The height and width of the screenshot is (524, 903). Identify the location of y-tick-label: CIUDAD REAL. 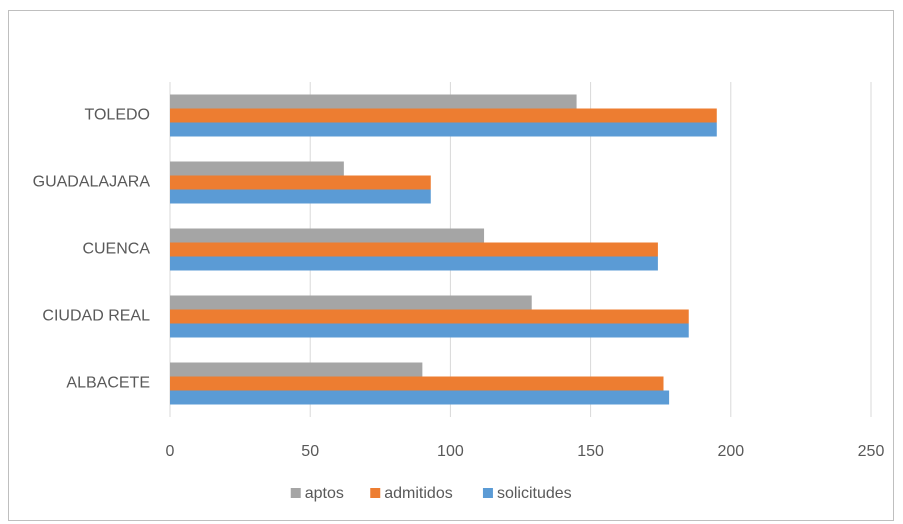
(96, 316).